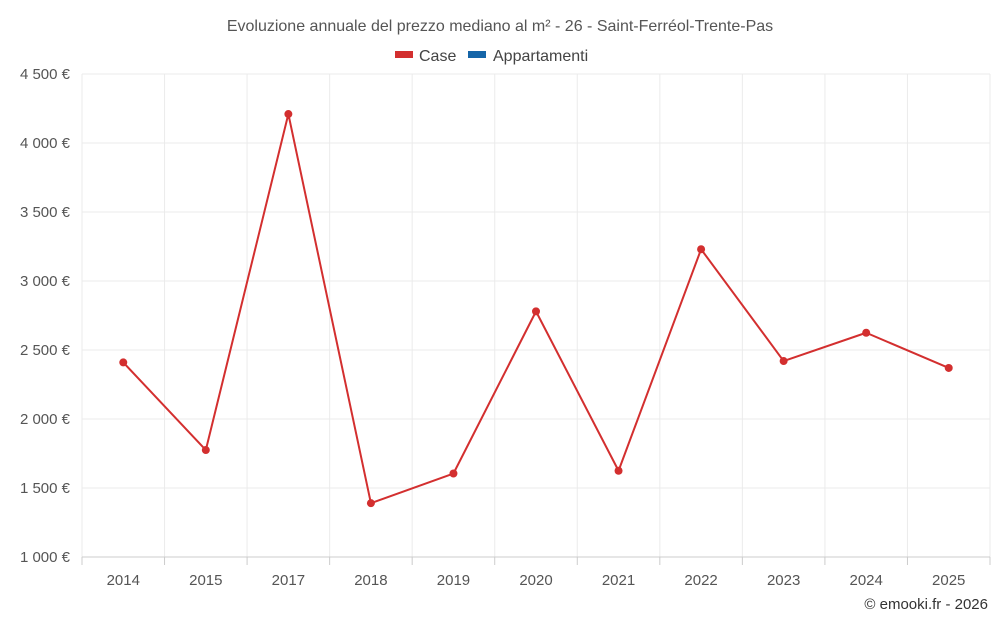 The height and width of the screenshot is (625, 1000). Describe the element at coordinates (783, 361) in the screenshot. I see `data-point-case-2023` at that location.